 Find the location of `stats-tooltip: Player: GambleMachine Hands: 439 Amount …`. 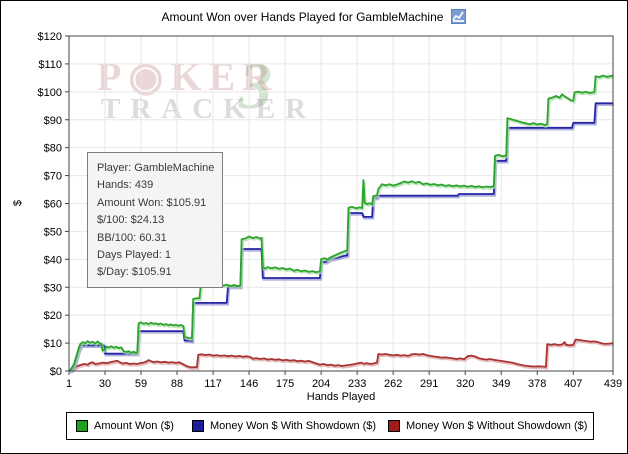

stats-tooltip: Player: GambleMachine Hands: 439 Amount … is located at coordinates (155, 220).